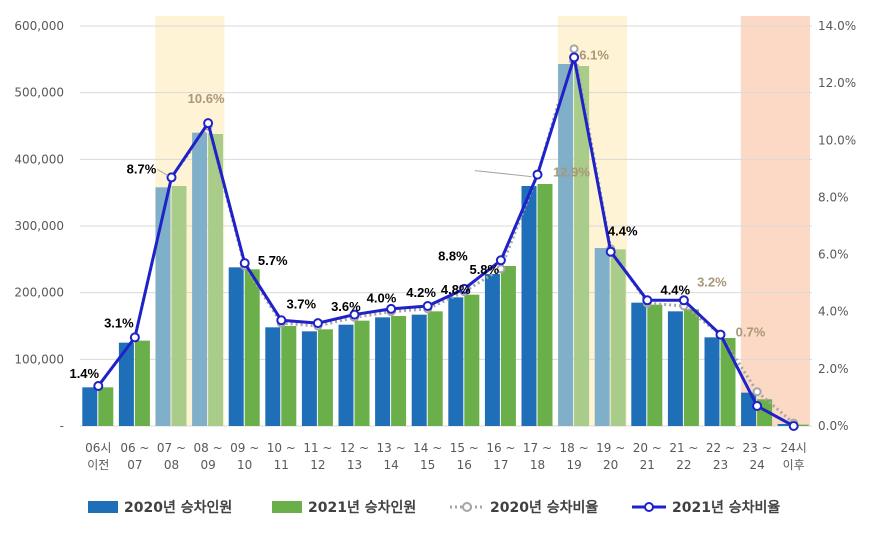 This screenshot has width=882, height=533. I want to click on data-label: 12.9%, so click(571, 172).